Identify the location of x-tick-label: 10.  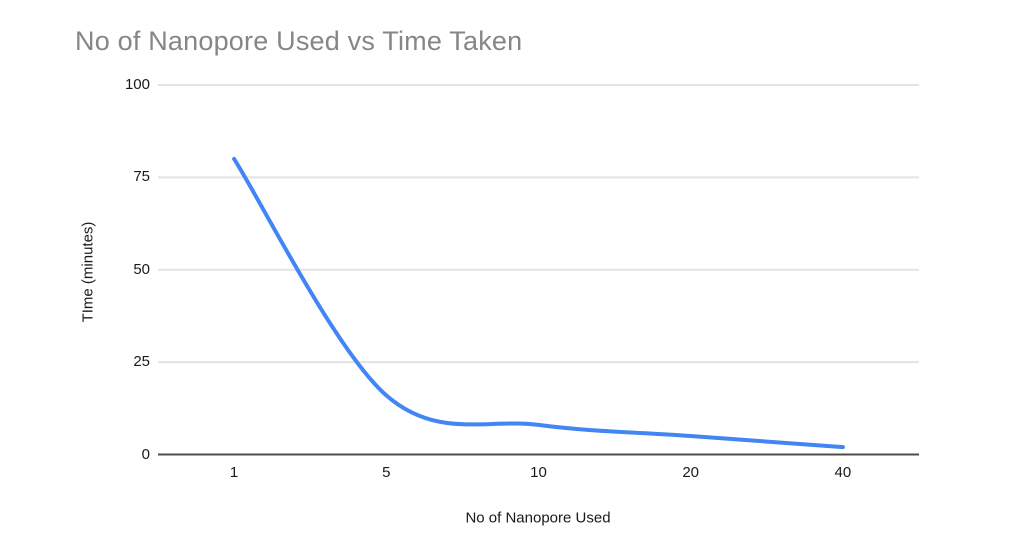
(538, 472).